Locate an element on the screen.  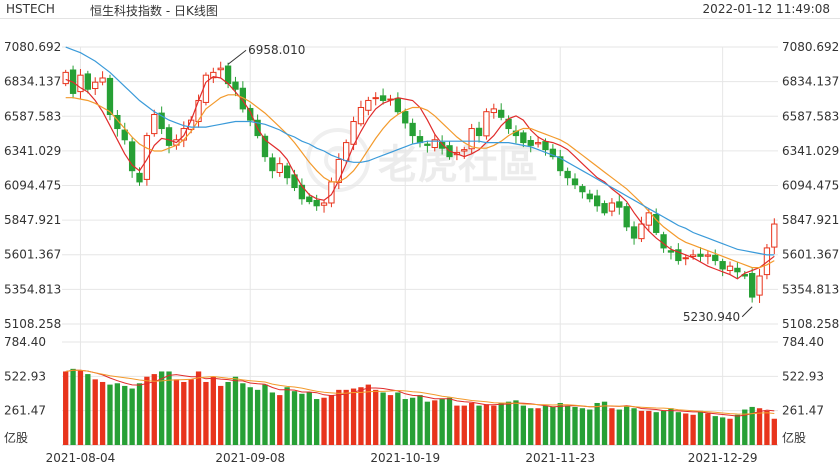
y-tick-label-left: 5354.813 is located at coordinates (32, 289).